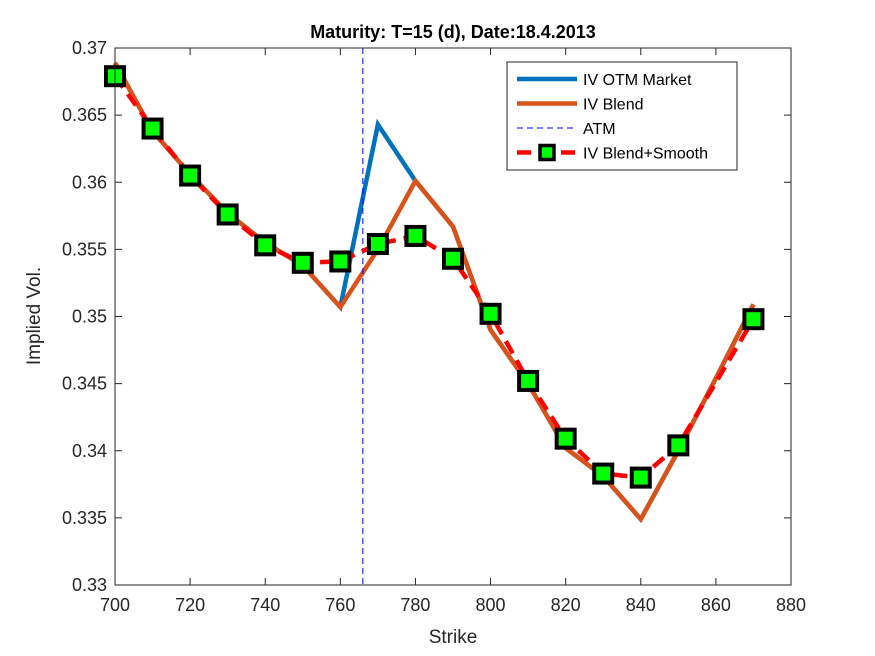 The width and height of the screenshot is (875, 656). Describe the element at coordinates (89, 317) in the screenshot. I see `y-tick-label: 0.35` at that location.